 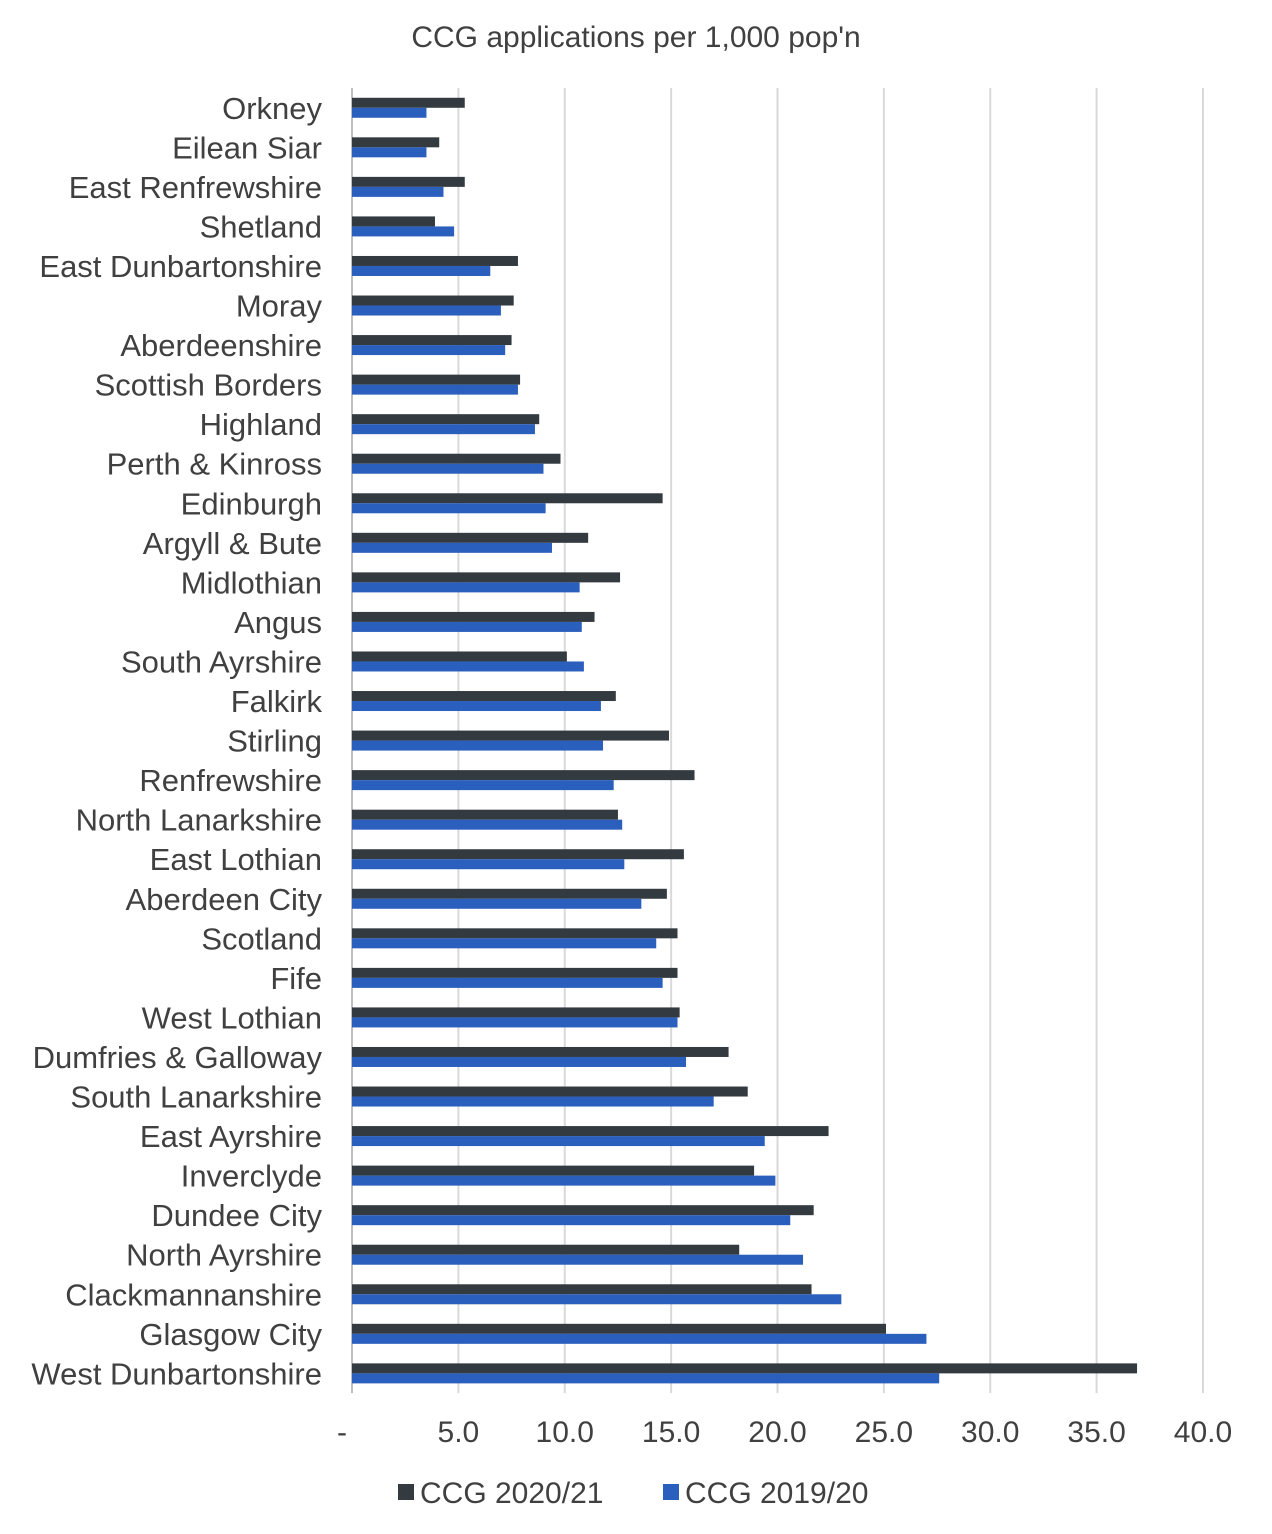 What do you see at coordinates (231, 1136) in the screenshot?
I see `category-label-east-ayrshire: East Ayrshire` at bounding box center [231, 1136].